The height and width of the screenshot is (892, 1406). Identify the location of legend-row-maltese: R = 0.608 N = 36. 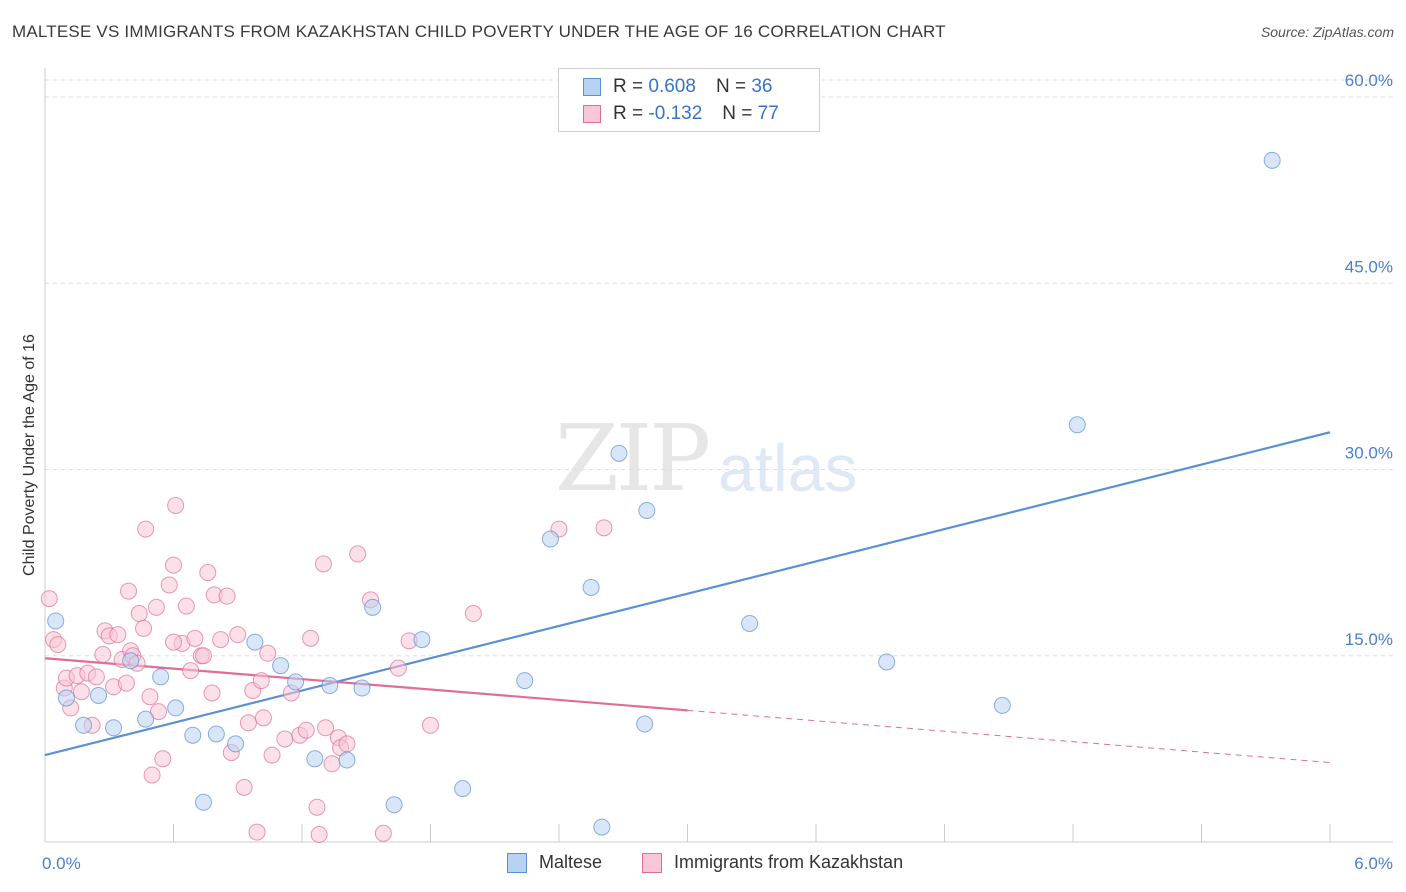
(677, 87).